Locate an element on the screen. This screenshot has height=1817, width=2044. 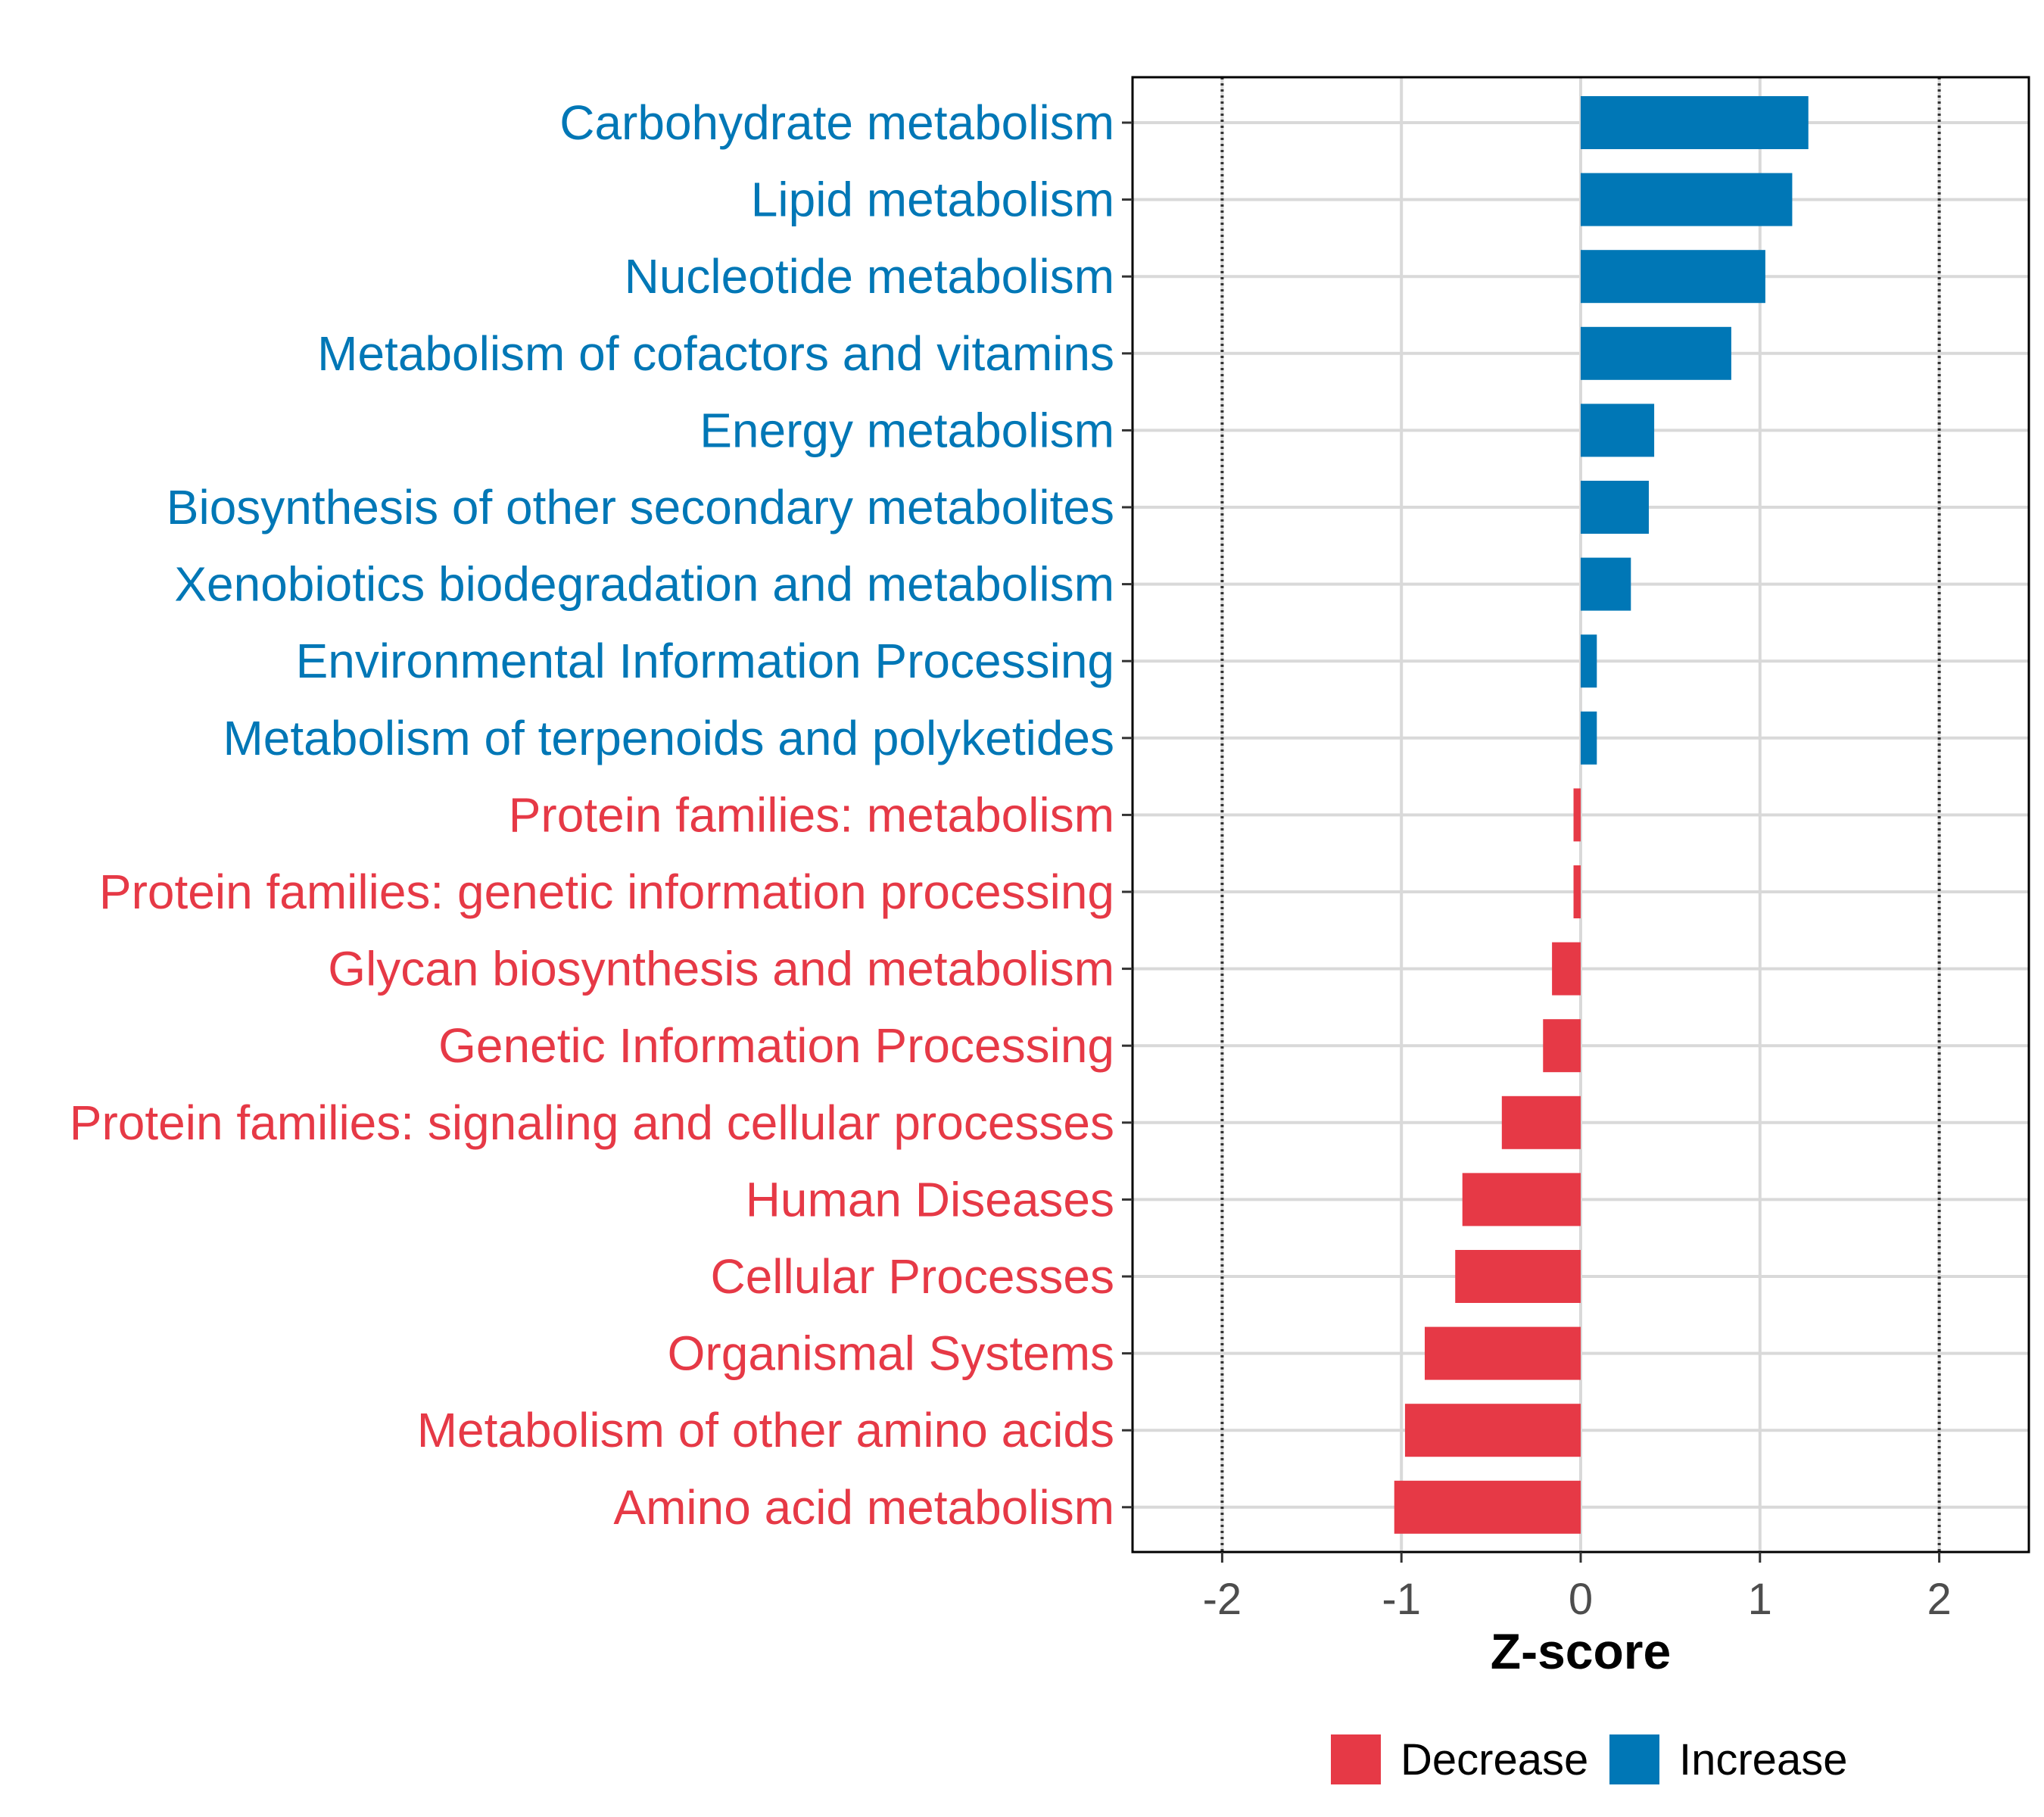
legend-label-increase: Increase is located at coordinates (1763, 1759).